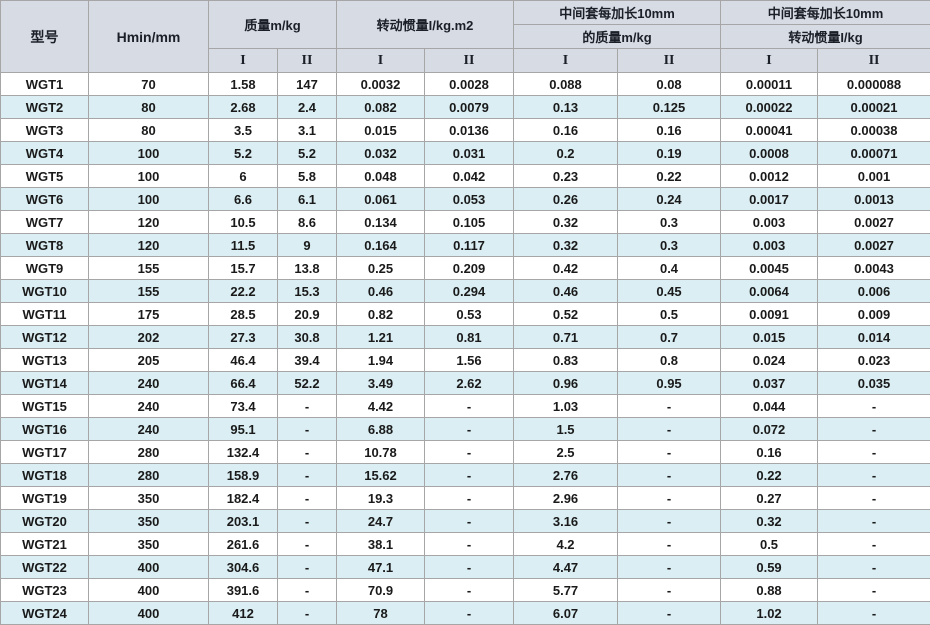 The width and height of the screenshot is (930, 625). I want to click on value-cell: 0.0008, so click(769, 153).